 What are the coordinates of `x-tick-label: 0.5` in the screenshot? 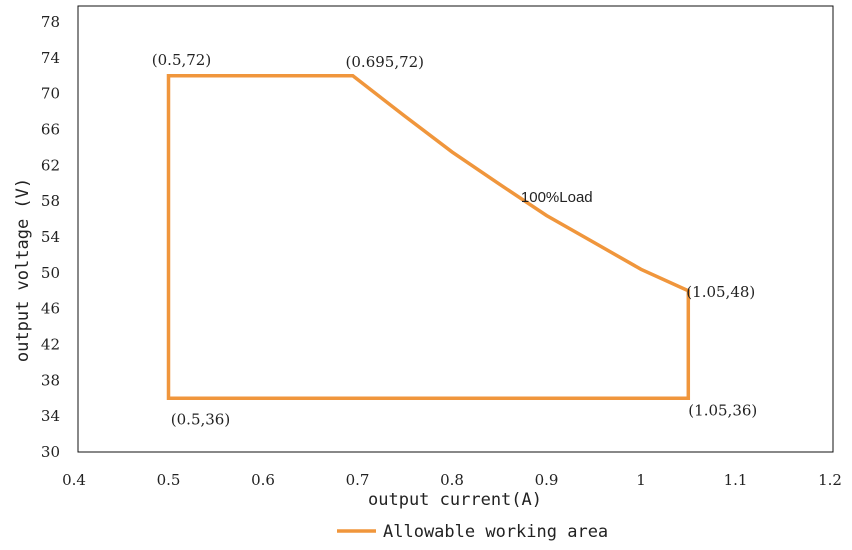 It's located at (169, 480).